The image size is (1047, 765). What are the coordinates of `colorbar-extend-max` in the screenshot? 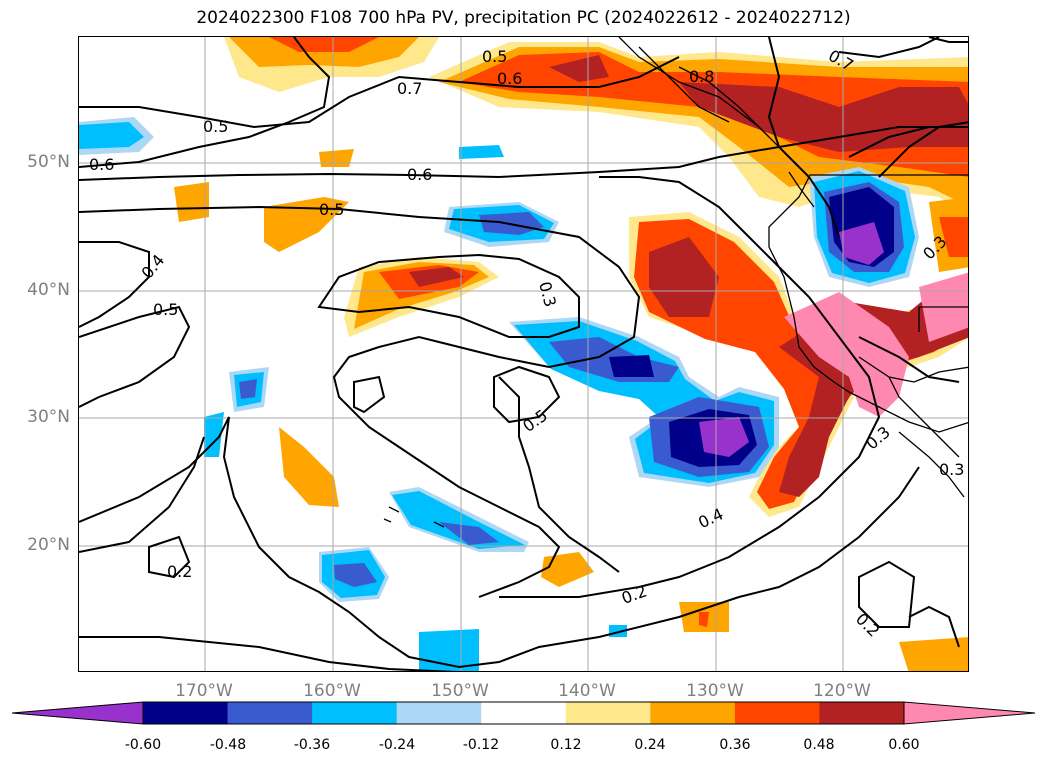 It's located at (969, 713).